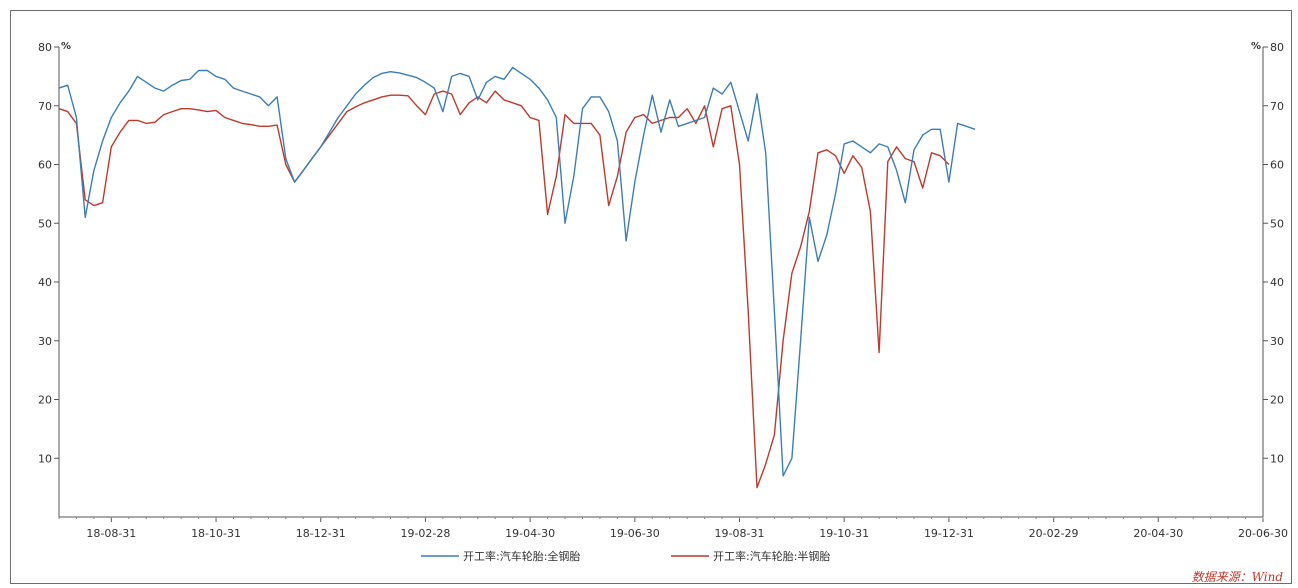  I want to click on y-tick-label-left: 30, so click(45, 341).